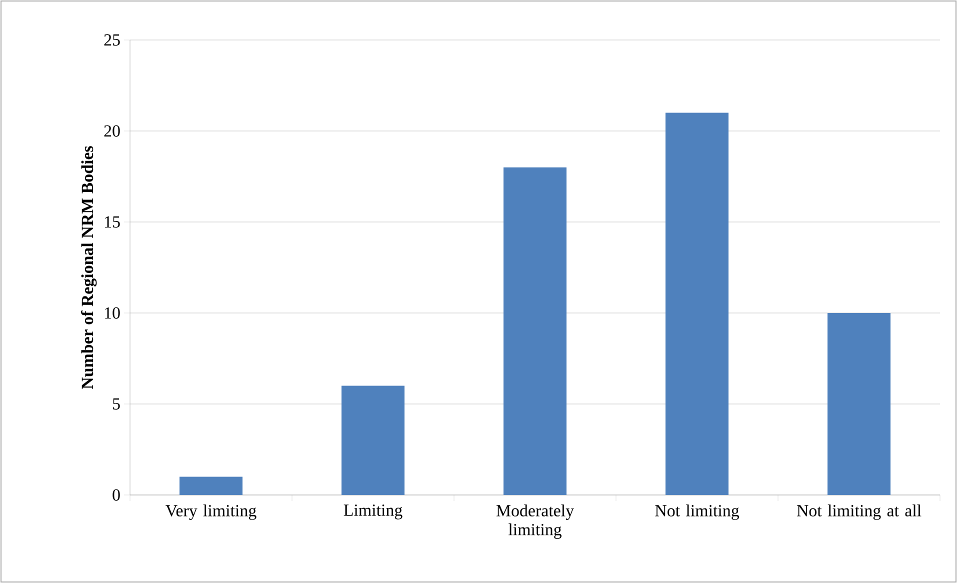  Describe the element at coordinates (697, 512) in the screenshot. I see `x-tick-label: Not limiting` at that location.